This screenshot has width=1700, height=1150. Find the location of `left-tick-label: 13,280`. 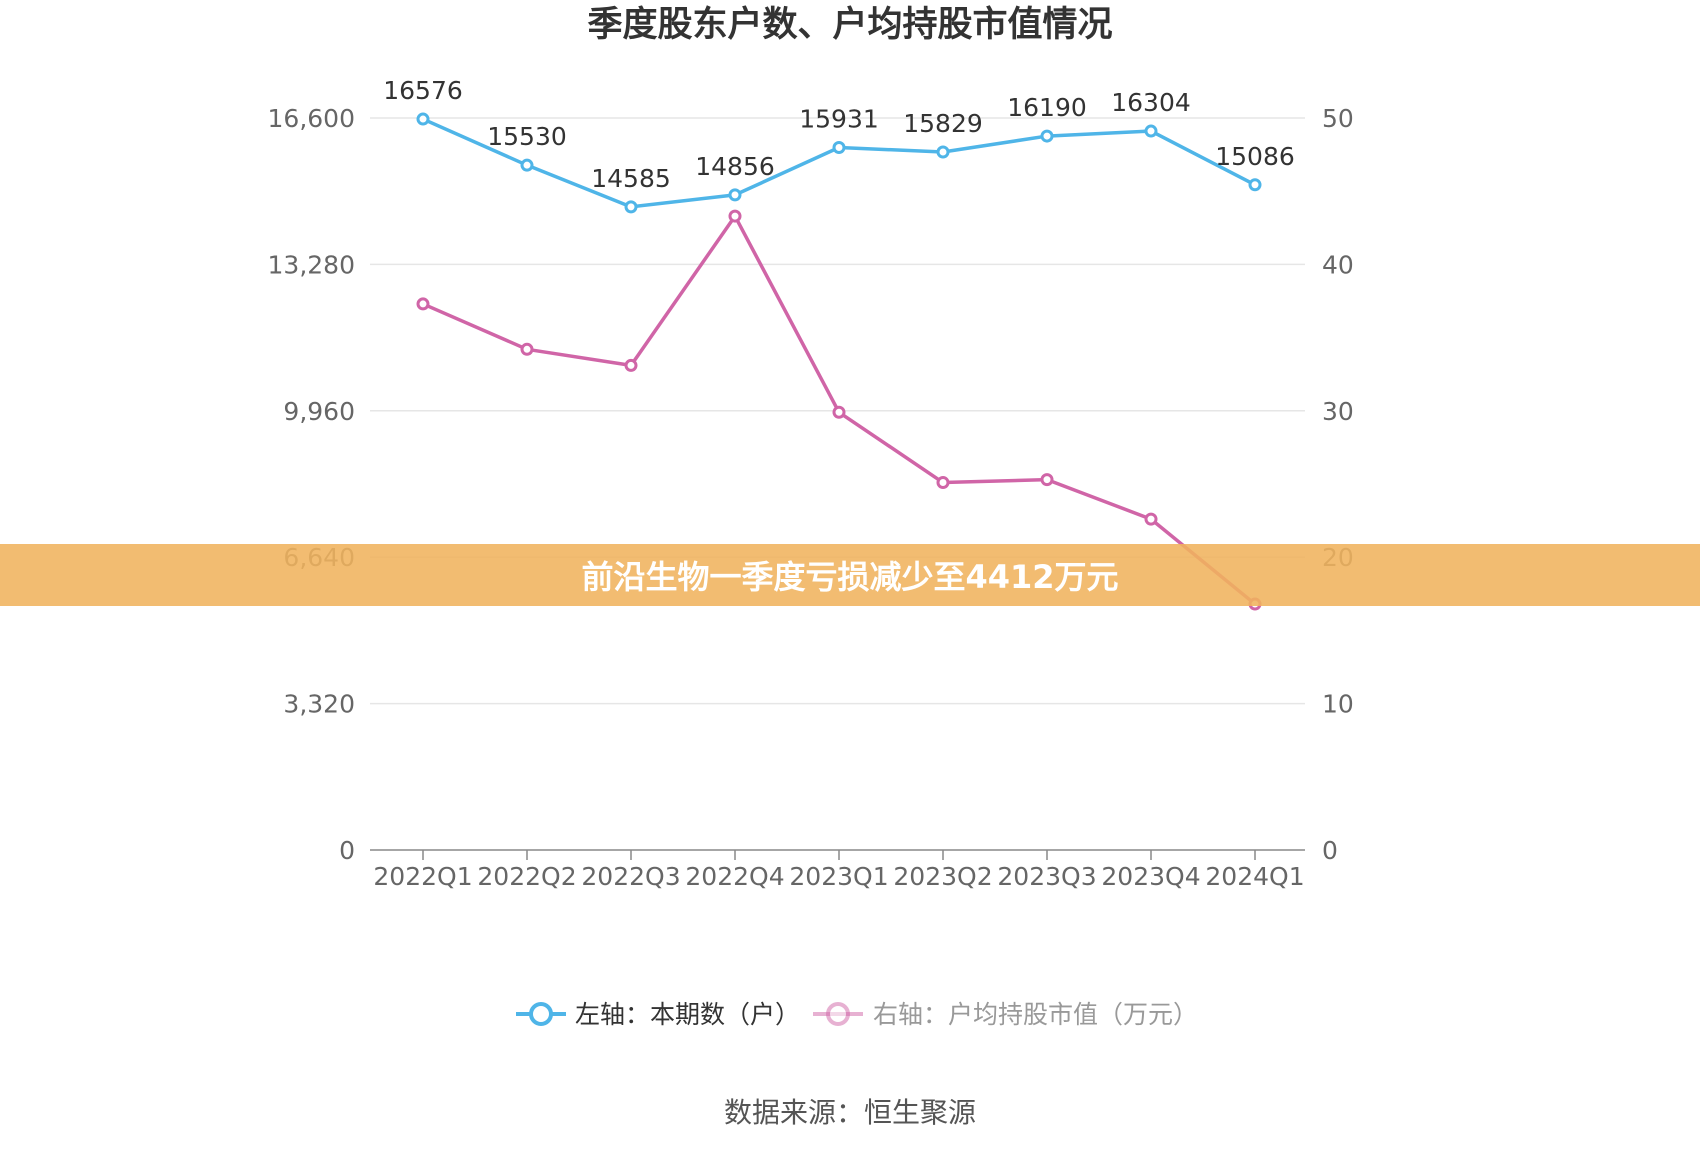

left-tick-label: 13,280 is located at coordinates (311, 264).